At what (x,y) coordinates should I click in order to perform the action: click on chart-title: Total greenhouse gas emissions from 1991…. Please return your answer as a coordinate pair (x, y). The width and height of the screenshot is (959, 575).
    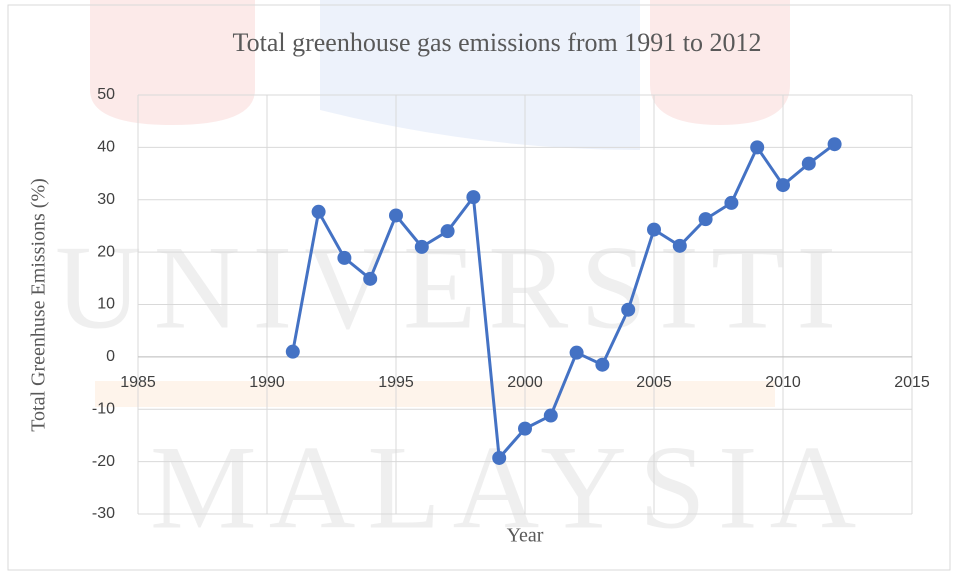
    Looking at the image, I should click on (497, 42).